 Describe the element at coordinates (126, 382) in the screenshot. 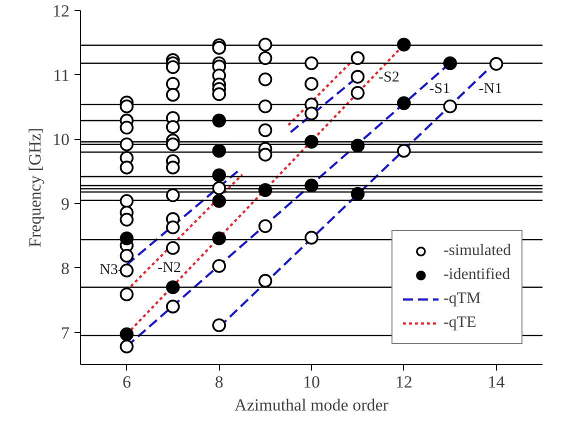

I see `x-tick-label: 6` at that location.